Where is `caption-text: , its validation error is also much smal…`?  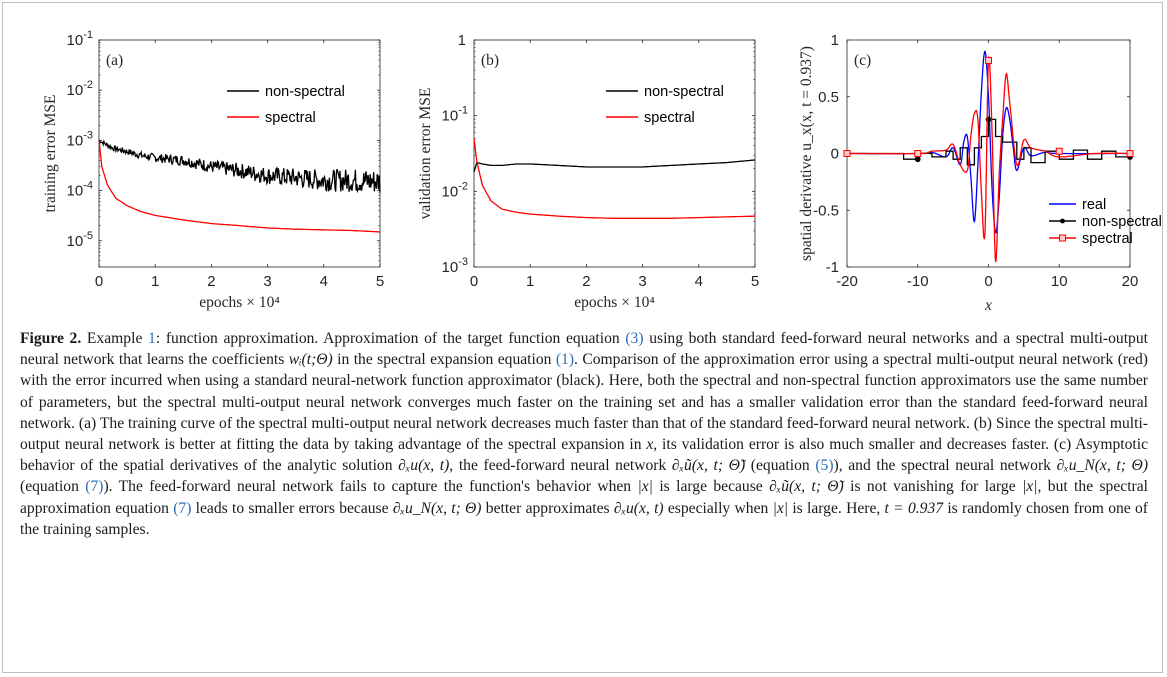
caption-text: , its validation error is also much smal… is located at coordinates (584, 455).